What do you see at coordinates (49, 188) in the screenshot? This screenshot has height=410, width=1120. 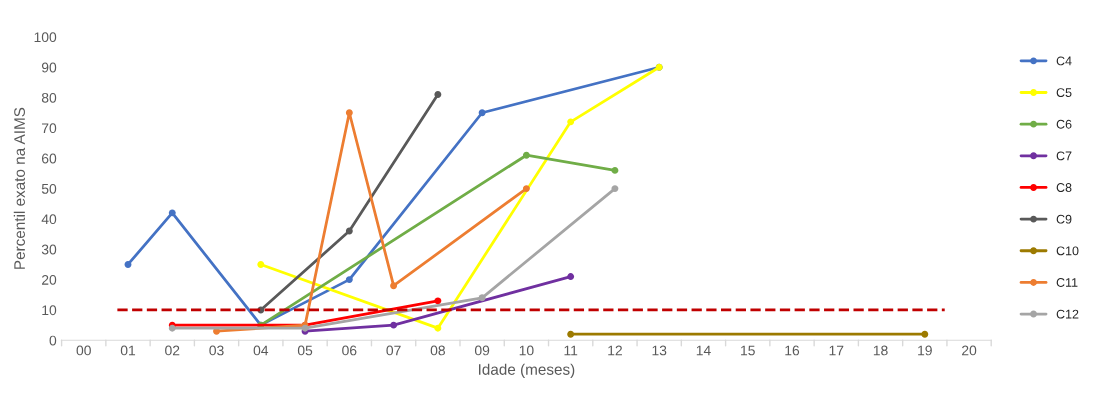 I see `y-tick-label: 50` at bounding box center [49, 188].